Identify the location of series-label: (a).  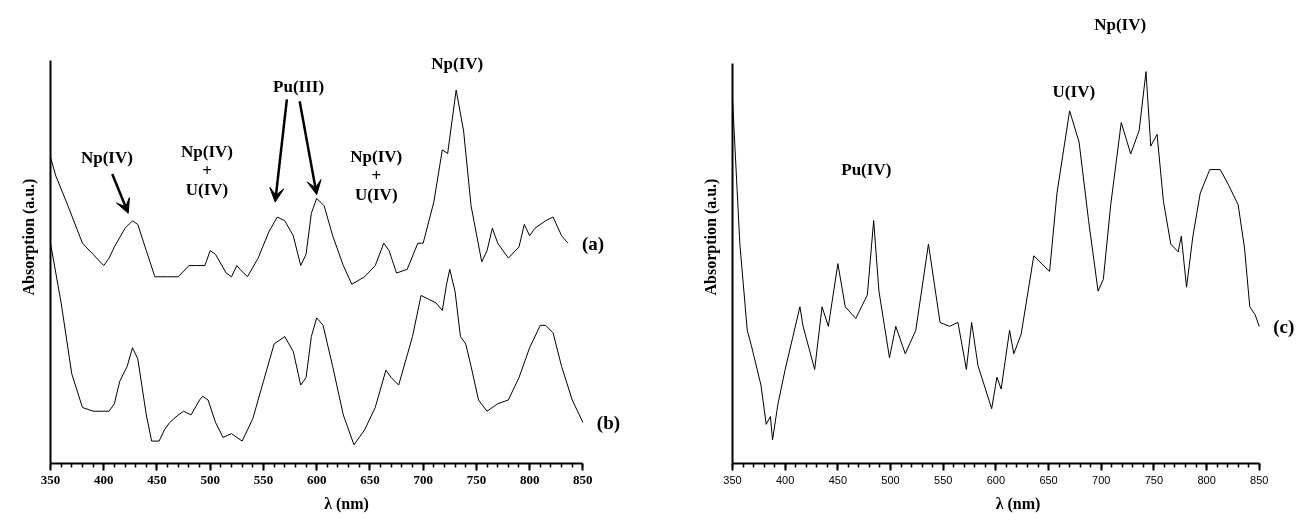
(593, 243).